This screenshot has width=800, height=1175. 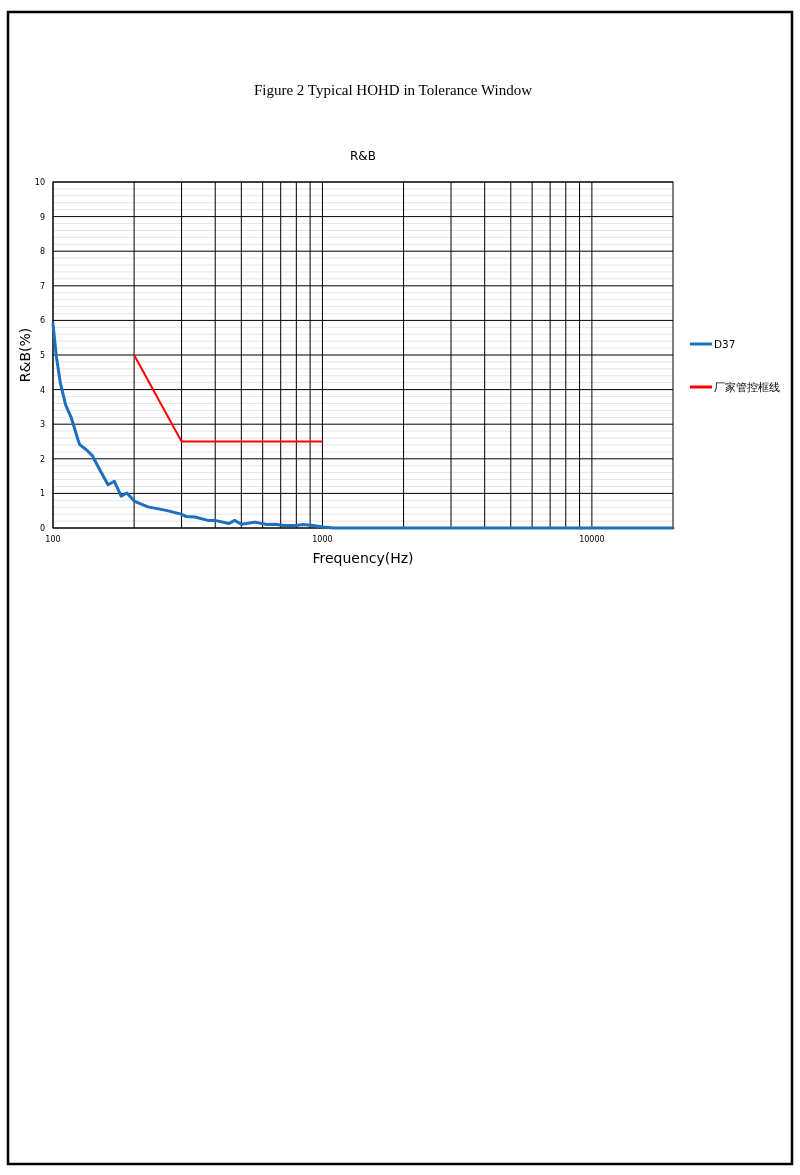 I want to click on y-tick-label: 0, so click(x=42, y=528).